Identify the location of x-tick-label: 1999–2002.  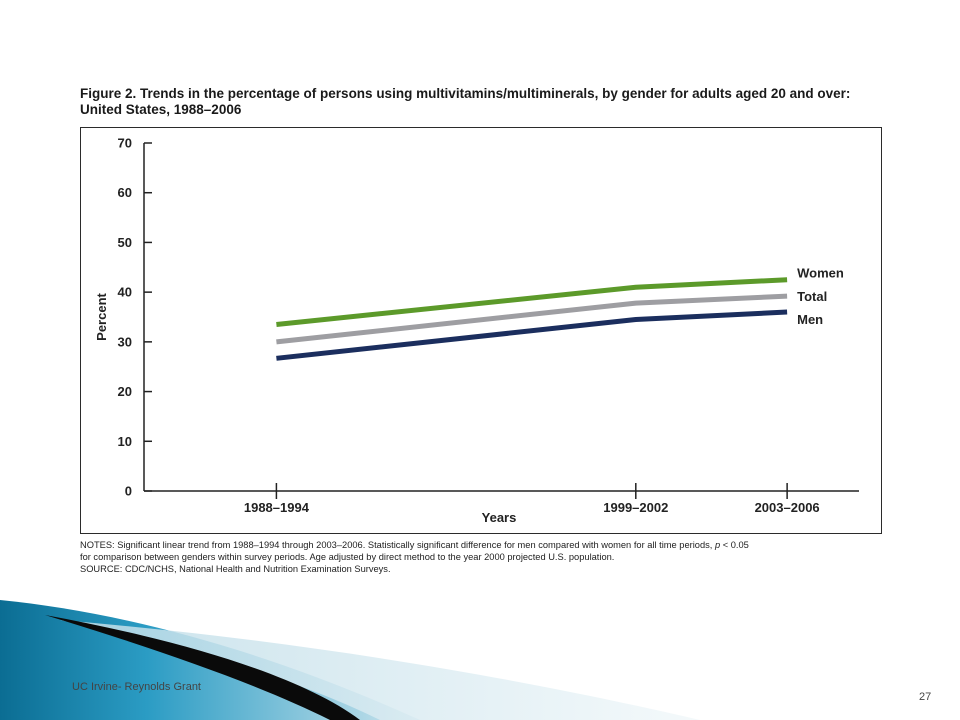
(635, 507).